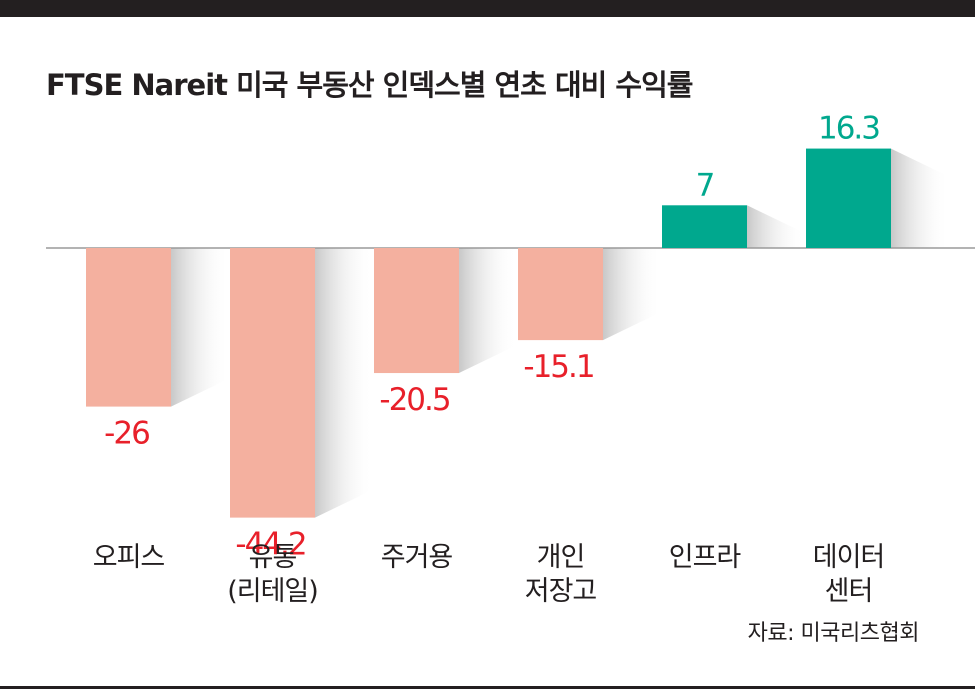 This screenshot has height=691, width=975. What do you see at coordinates (487, 8) in the screenshot?
I see `top-border-bar` at bounding box center [487, 8].